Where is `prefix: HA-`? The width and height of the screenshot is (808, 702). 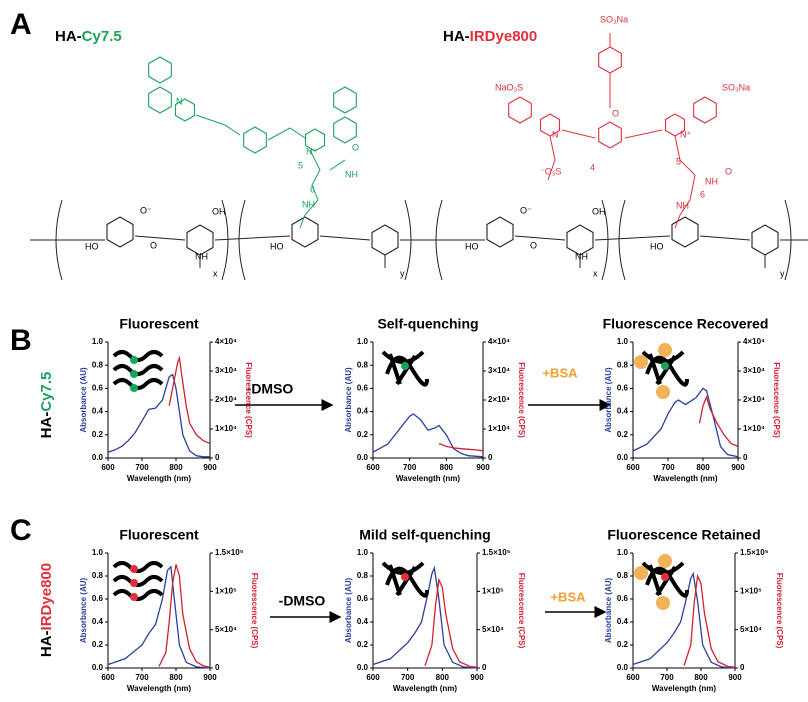 prefix: HA- is located at coordinates (46, 643).